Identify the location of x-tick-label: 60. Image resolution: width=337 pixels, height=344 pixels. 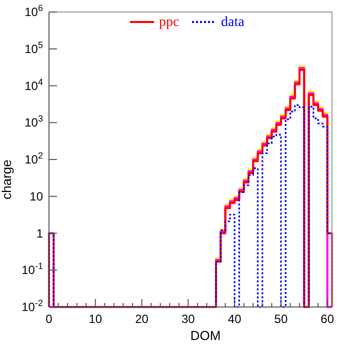
(327, 319).